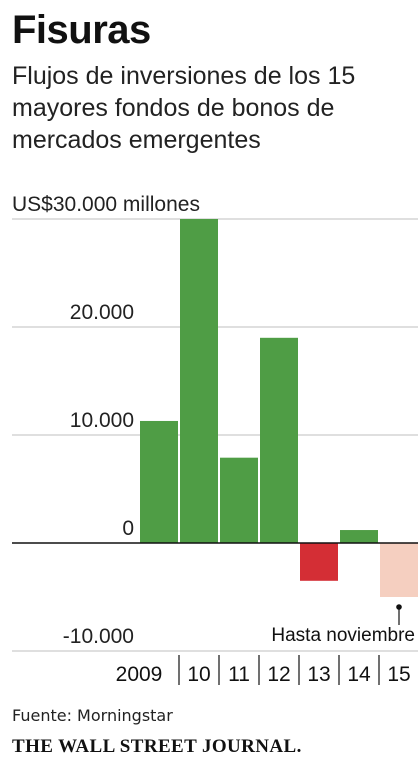 The height and width of the screenshot is (772, 420). What do you see at coordinates (81, 30) in the screenshot?
I see `chart-title: Fisuras` at bounding box center [81, 30].